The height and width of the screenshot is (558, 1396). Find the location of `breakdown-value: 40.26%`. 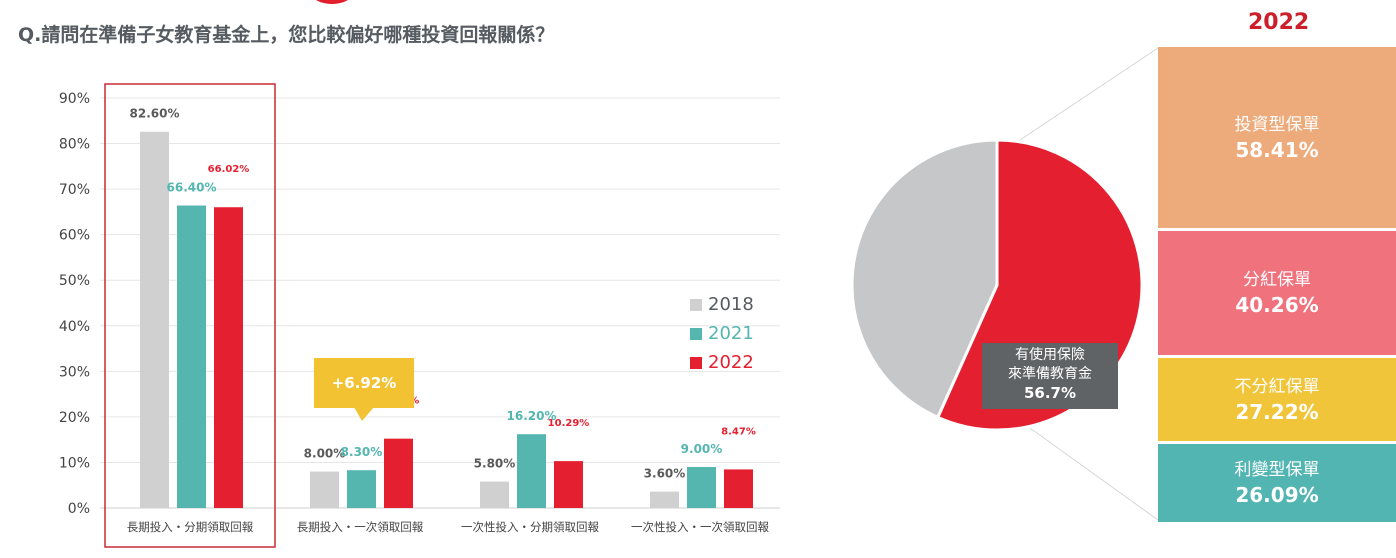

breakdown-value: 40.26% is located at coordinates (1277, 305).